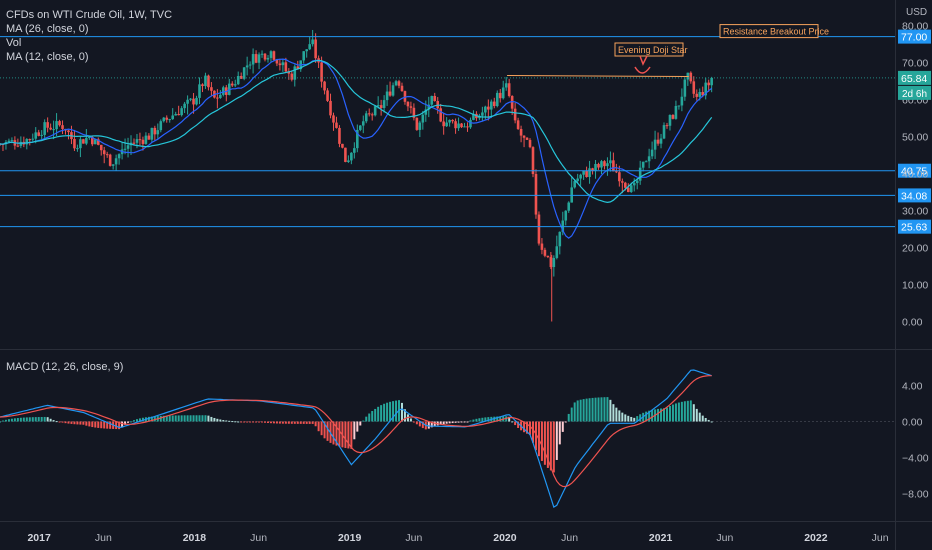 The image size is (932, 550). I want to click on time-tick-label: Jun, so click(413, 538).